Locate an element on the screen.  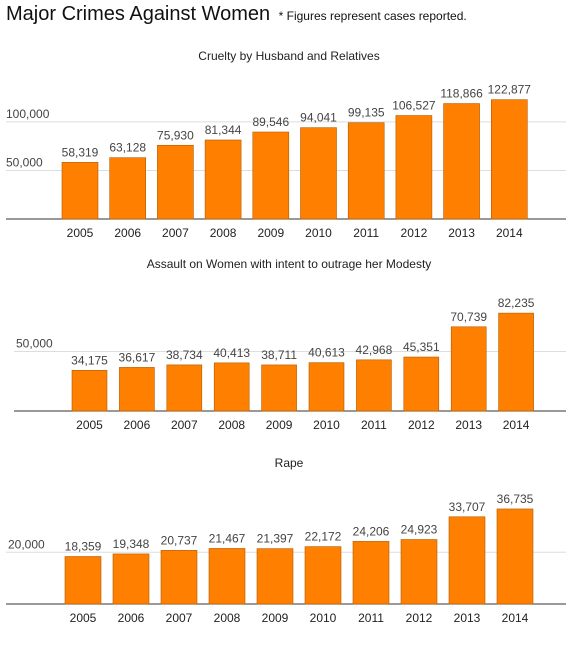
data-label: 21,467 is located at coordinates (227, 538).